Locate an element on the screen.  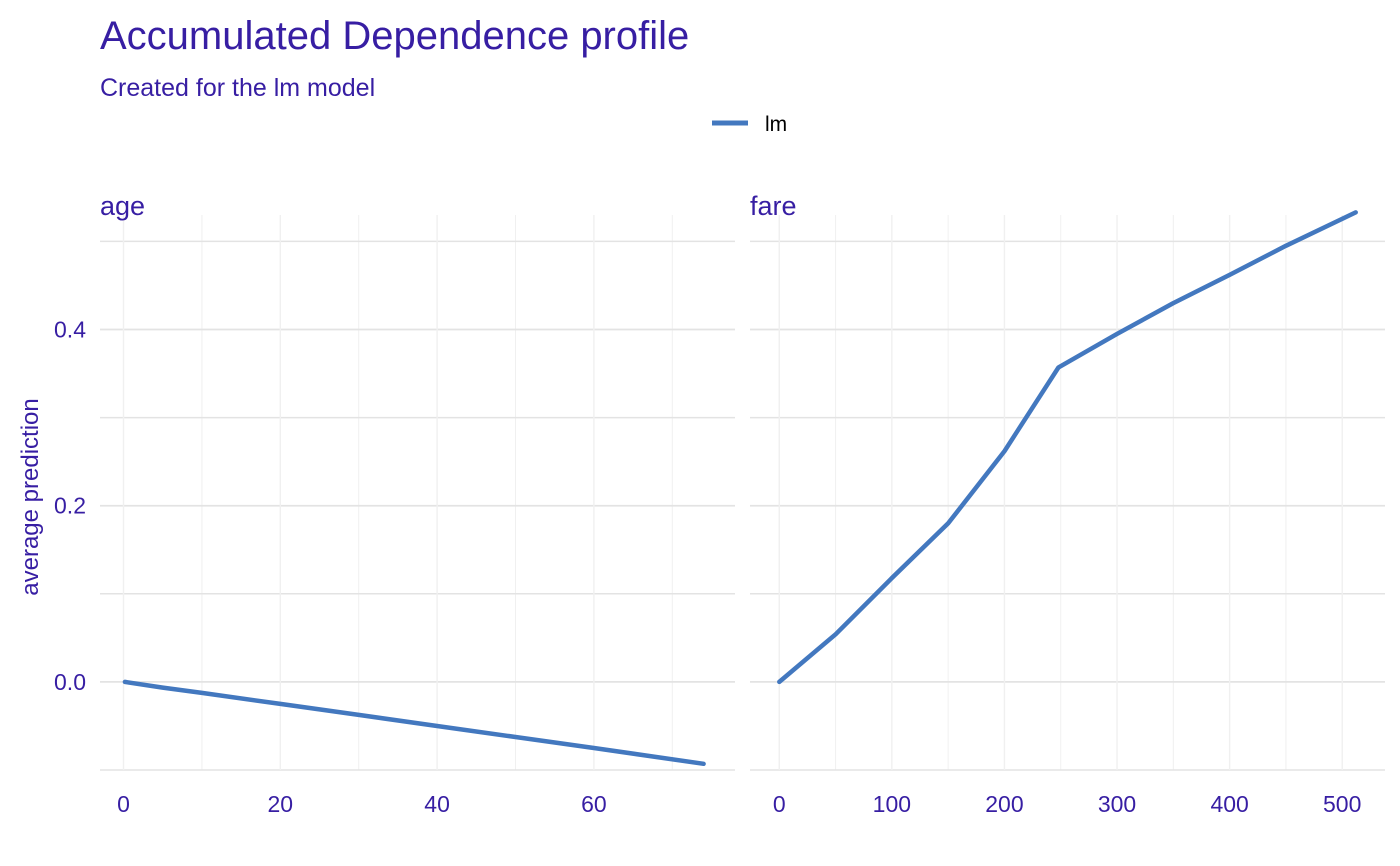
chart-subtitle: Created for the lm model is located at coordinates (238, 88).